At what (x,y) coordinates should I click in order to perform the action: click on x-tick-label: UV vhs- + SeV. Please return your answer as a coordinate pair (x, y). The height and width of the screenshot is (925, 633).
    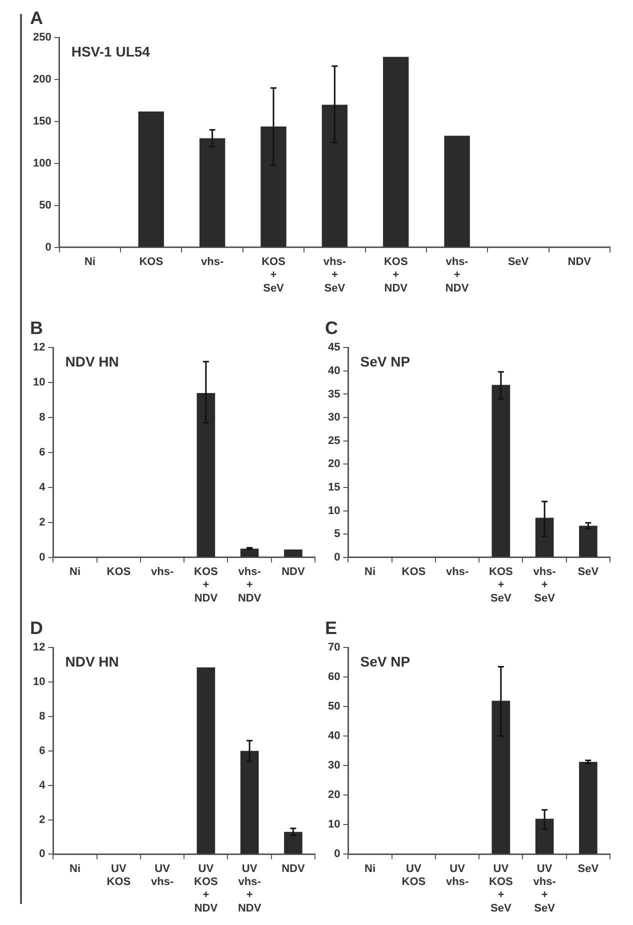
    Looking at the image, I should click on (544, 888).